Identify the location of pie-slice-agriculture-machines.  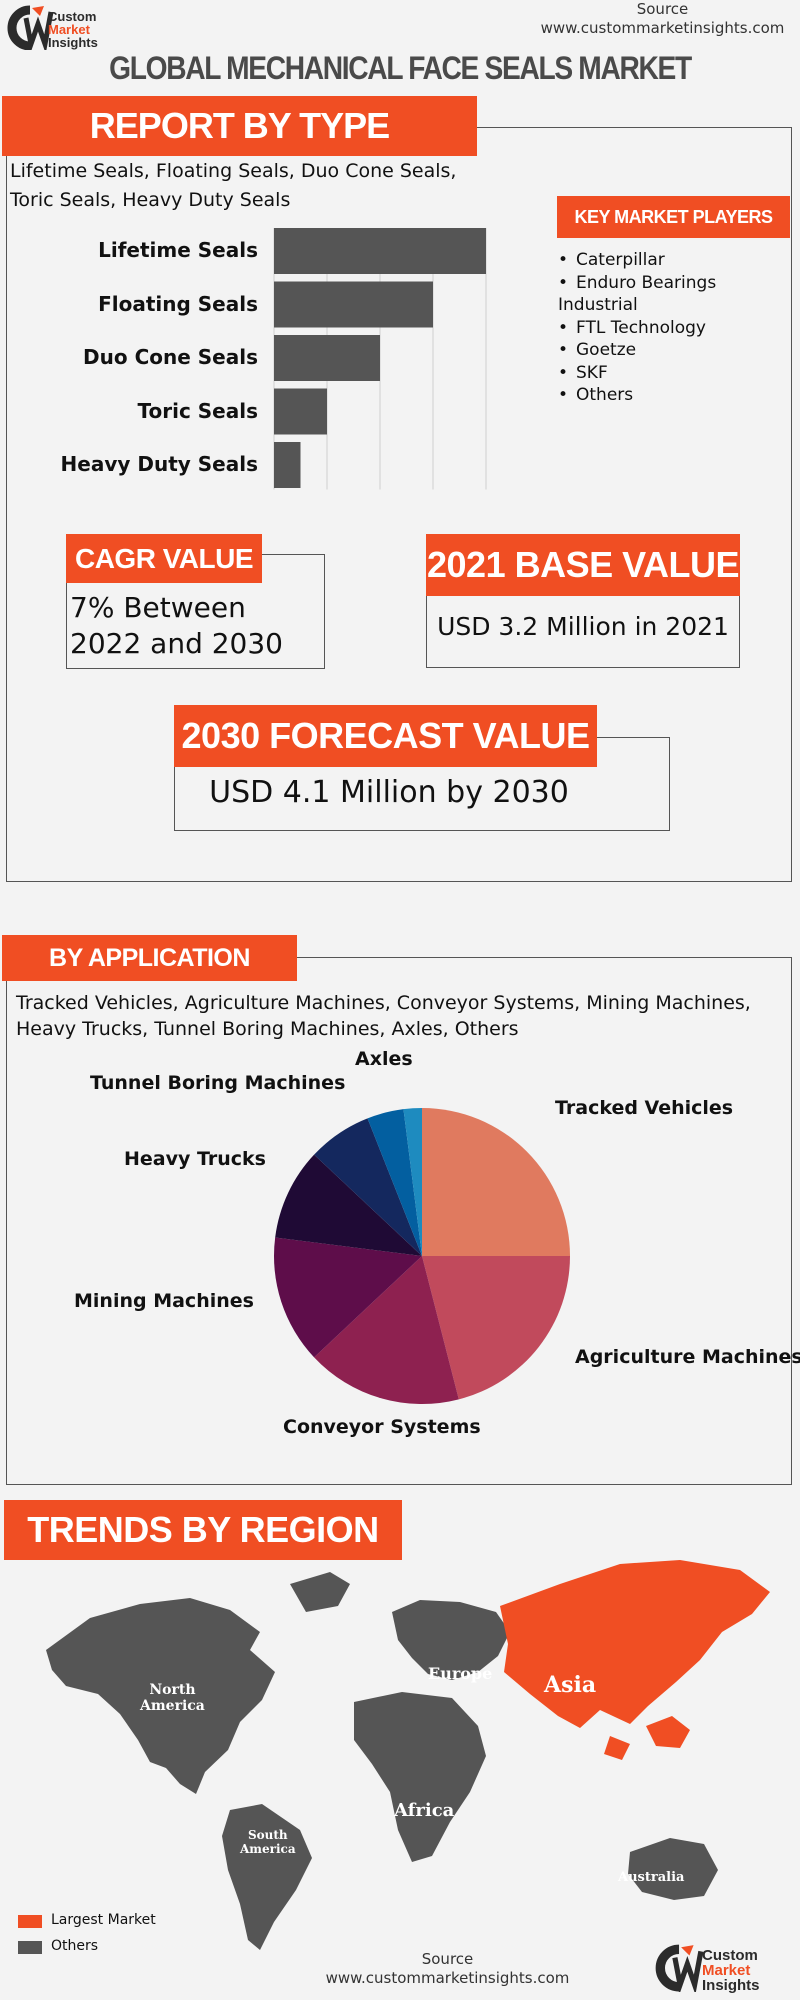
(496, 1328).